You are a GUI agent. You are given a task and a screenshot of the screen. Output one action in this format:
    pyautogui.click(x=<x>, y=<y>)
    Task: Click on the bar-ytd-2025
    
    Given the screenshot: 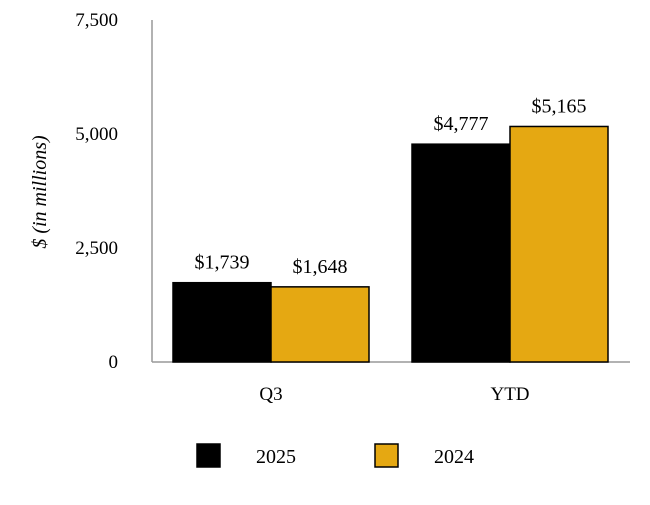 What is the action you would take?
    pyautogui.click(x=461, y=253)
    